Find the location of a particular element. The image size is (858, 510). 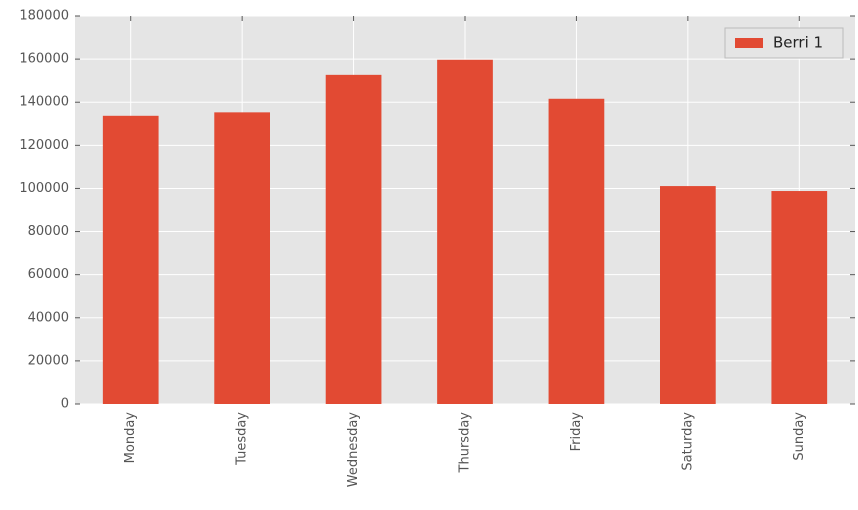

y-tick-label: 80000 is located at coordinates (48, 231).